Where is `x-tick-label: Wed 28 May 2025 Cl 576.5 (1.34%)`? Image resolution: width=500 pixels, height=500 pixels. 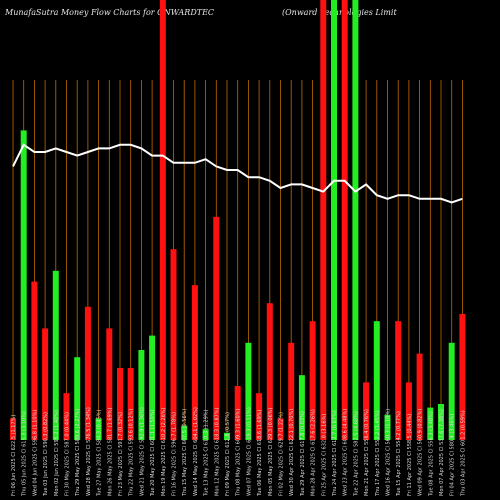
x-tick-label: Wed 28 May 2025 Cl 576.5 (1.34%) is located at coordinates (89, 451).